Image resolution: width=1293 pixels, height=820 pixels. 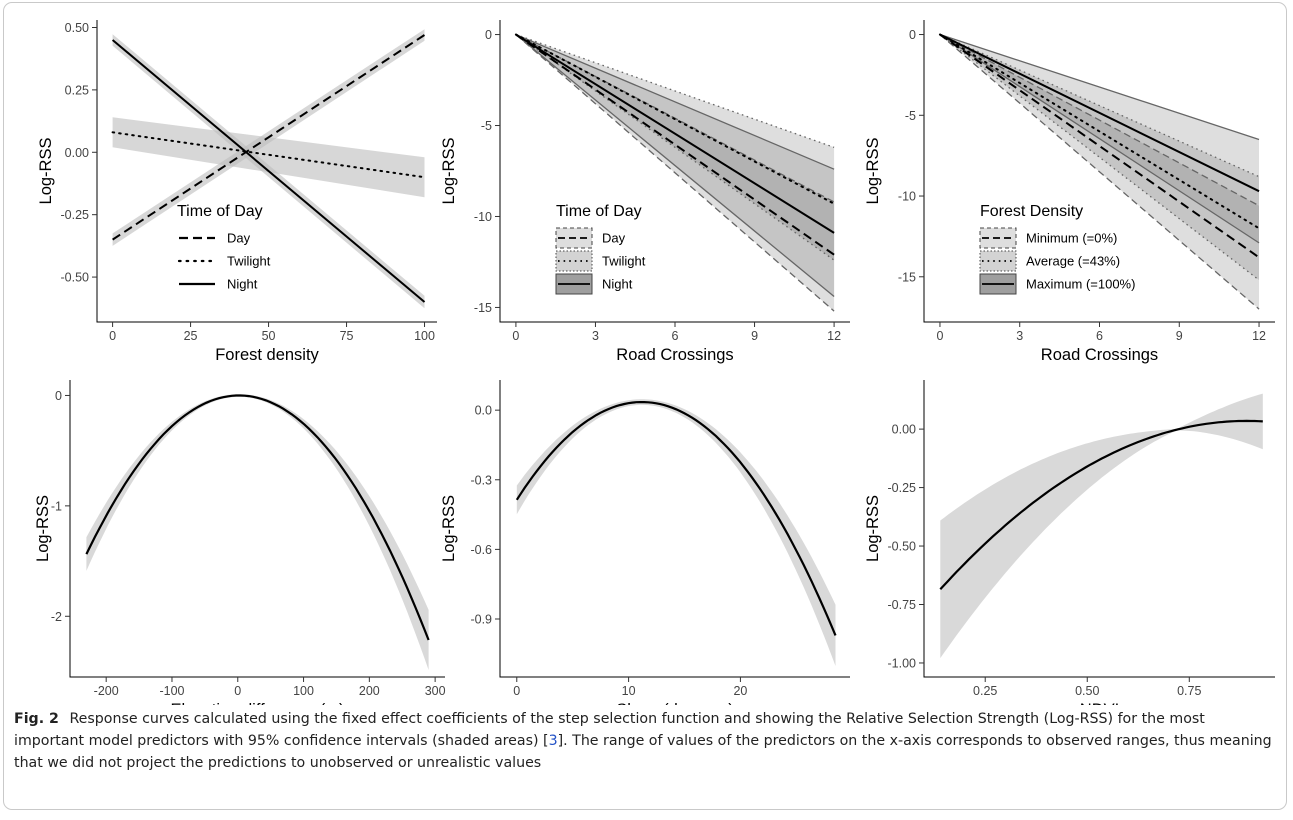 I want to click on y-tick-label: -0.9, so click(x=481, y=619).